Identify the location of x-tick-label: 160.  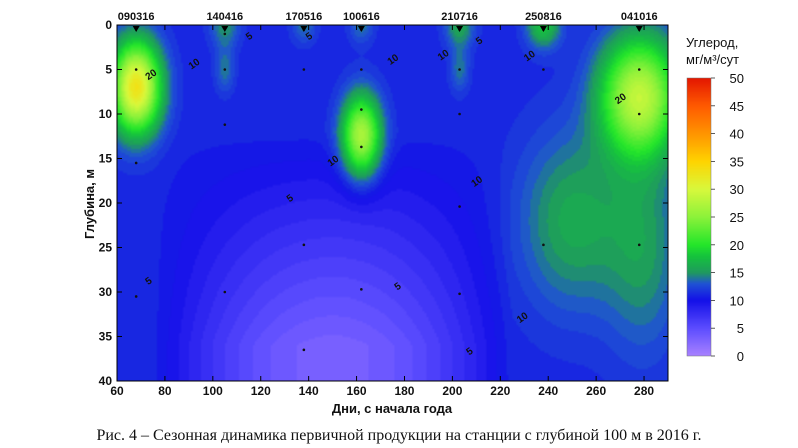
(357, 391).